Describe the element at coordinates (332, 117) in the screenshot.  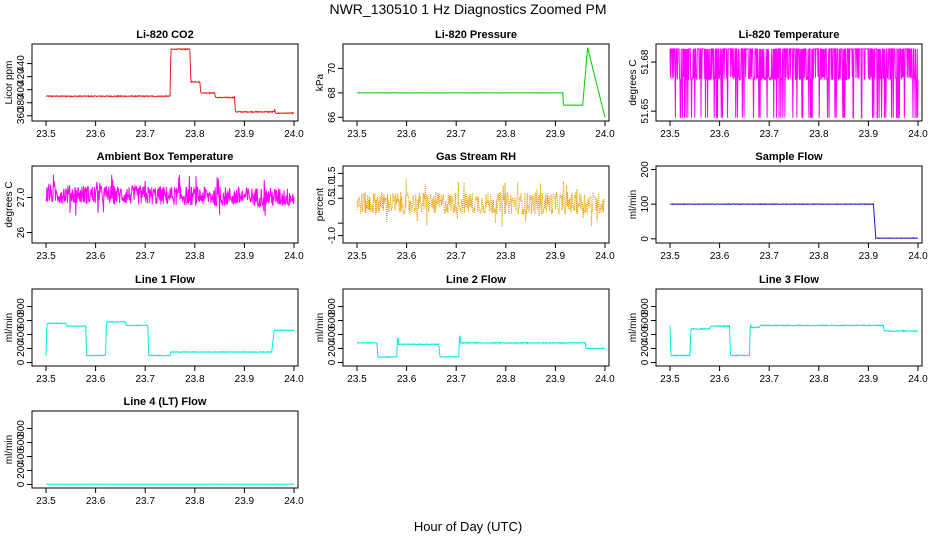
I see `y-tick-label: 66` at that location.